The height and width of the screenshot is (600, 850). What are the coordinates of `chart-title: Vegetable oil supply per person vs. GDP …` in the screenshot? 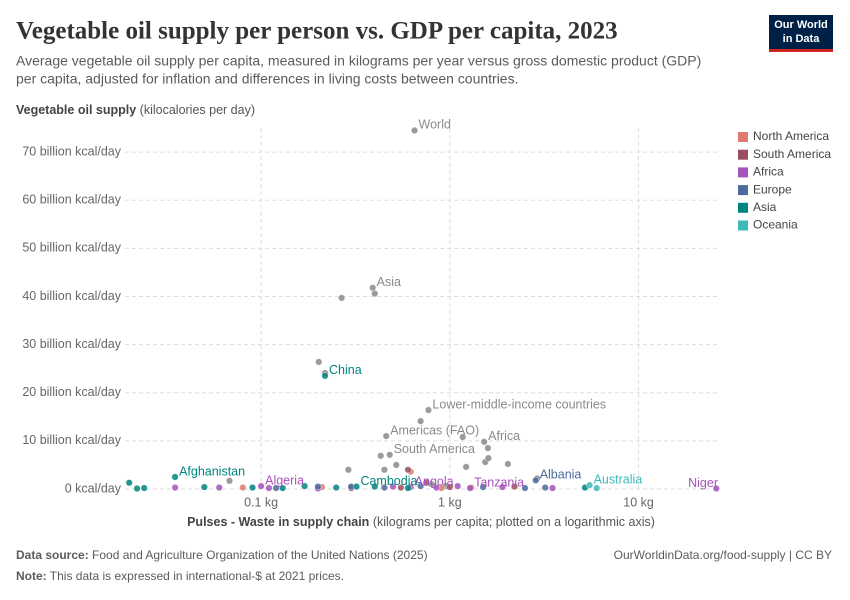 It's located at (317, 31).